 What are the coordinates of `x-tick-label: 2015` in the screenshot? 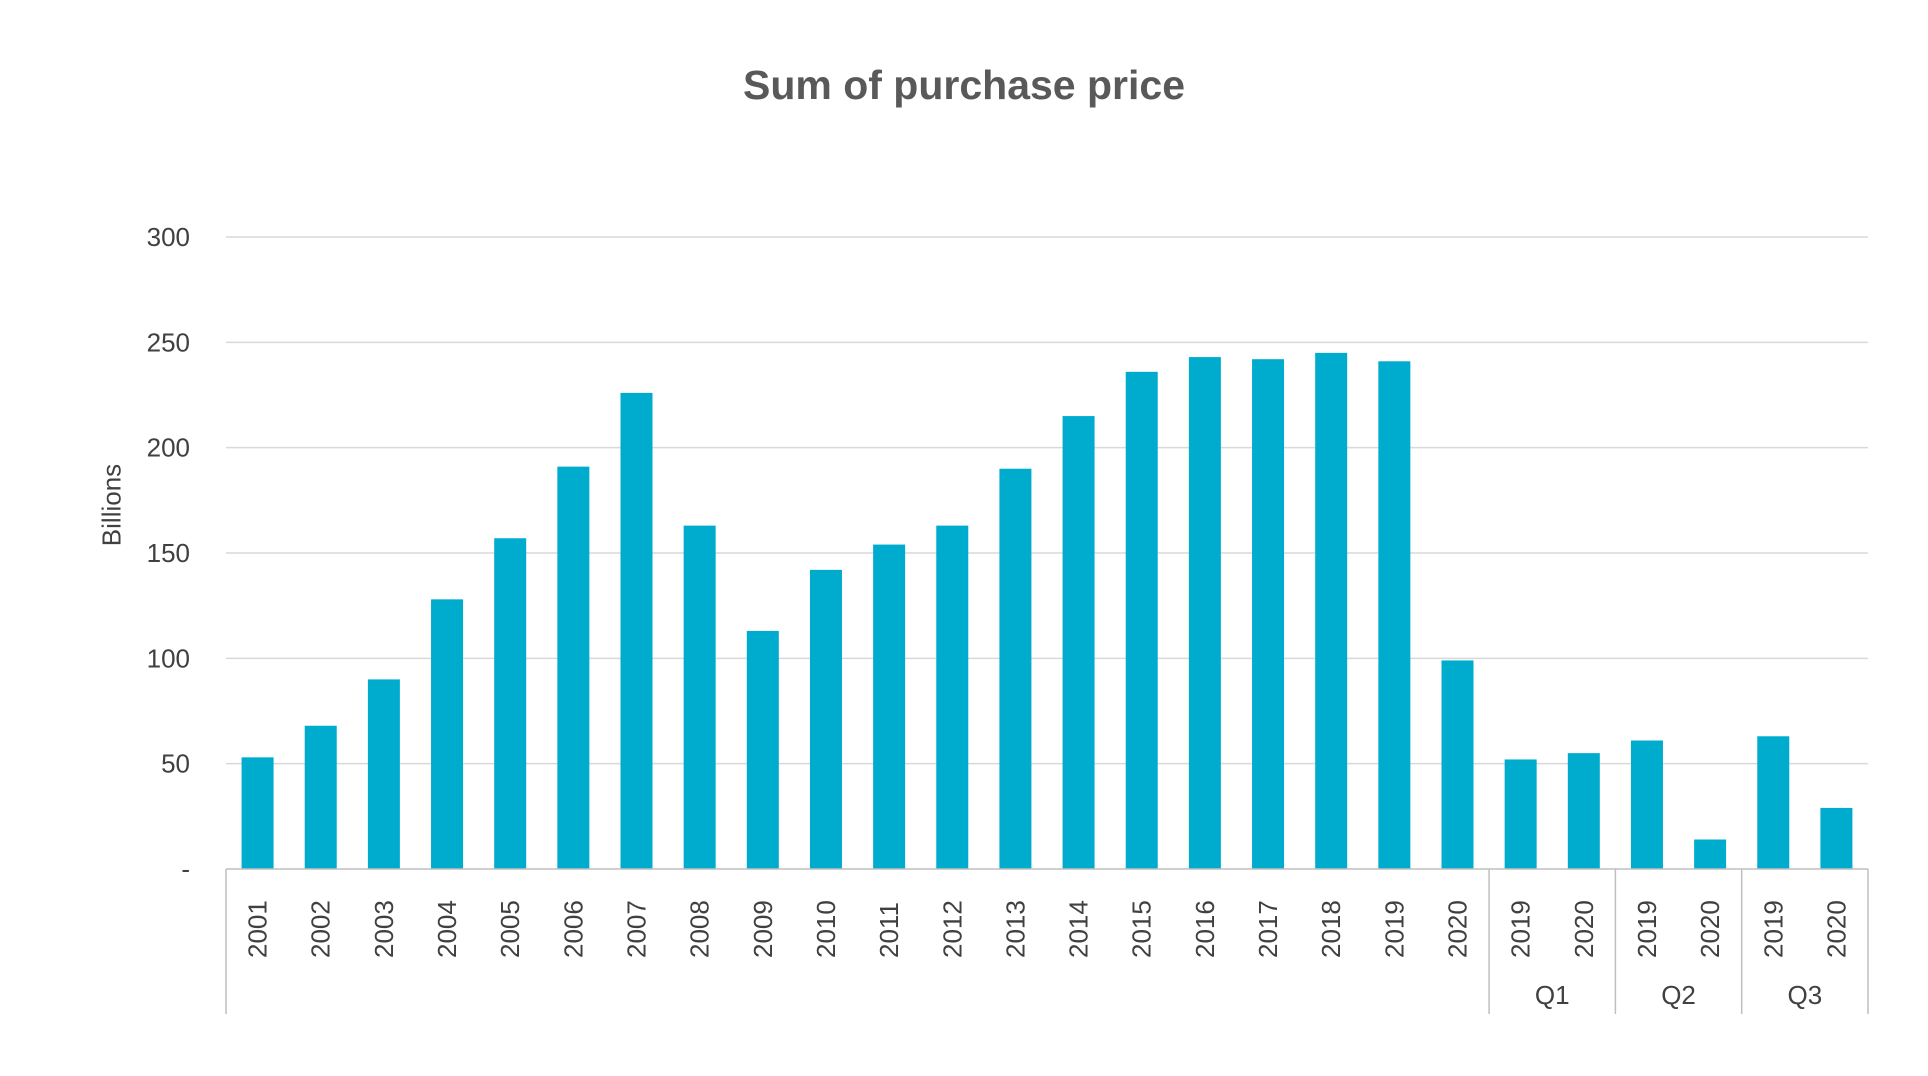 It's located at (1142, 929).